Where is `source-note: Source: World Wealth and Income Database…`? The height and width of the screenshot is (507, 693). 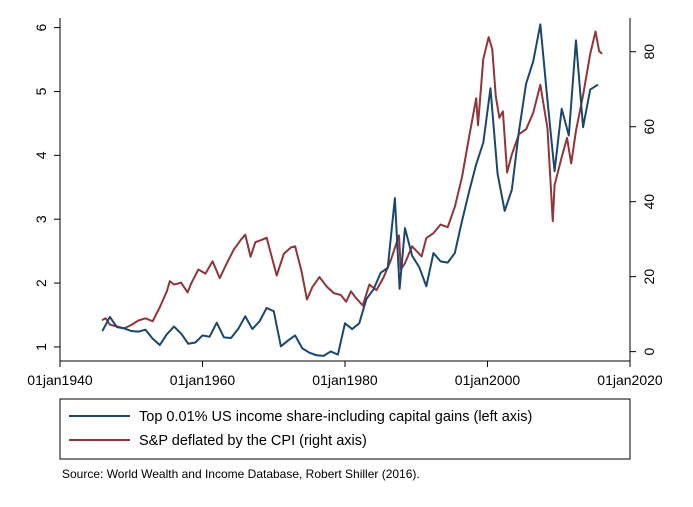 source-note: Source: World Wealth and Income Database… is located at coordinates (241, 474).